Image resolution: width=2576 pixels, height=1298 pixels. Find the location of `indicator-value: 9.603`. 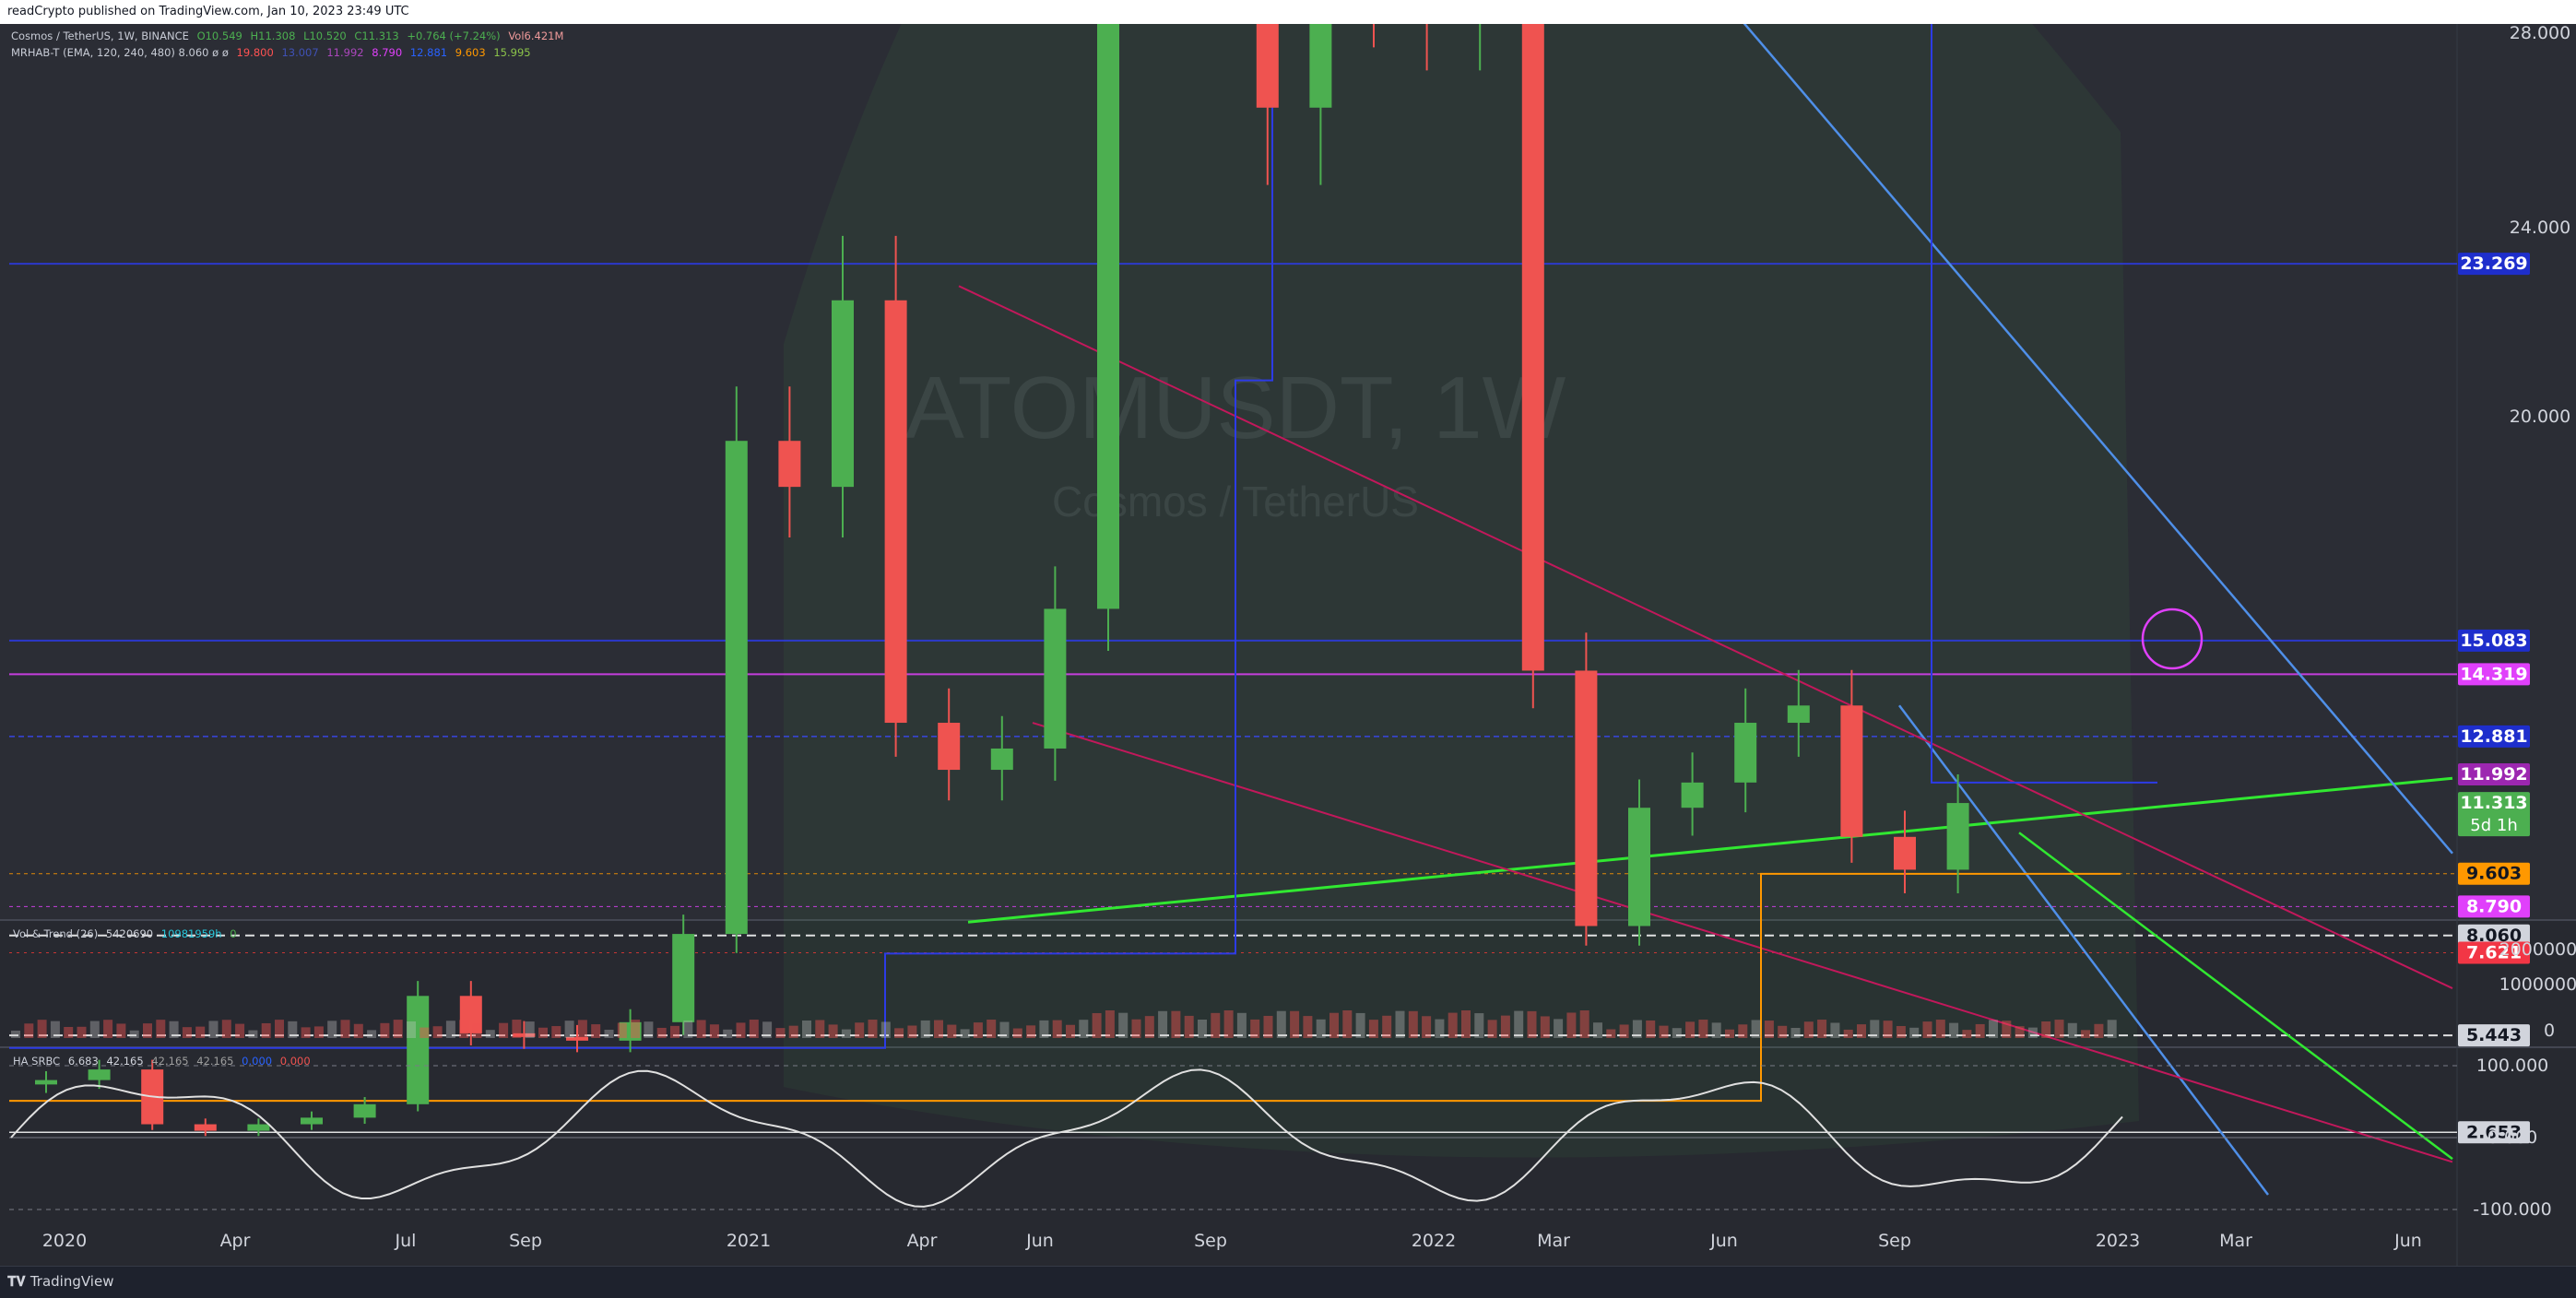

indicator-value: 9.603 is located at coordinates (470, 52).